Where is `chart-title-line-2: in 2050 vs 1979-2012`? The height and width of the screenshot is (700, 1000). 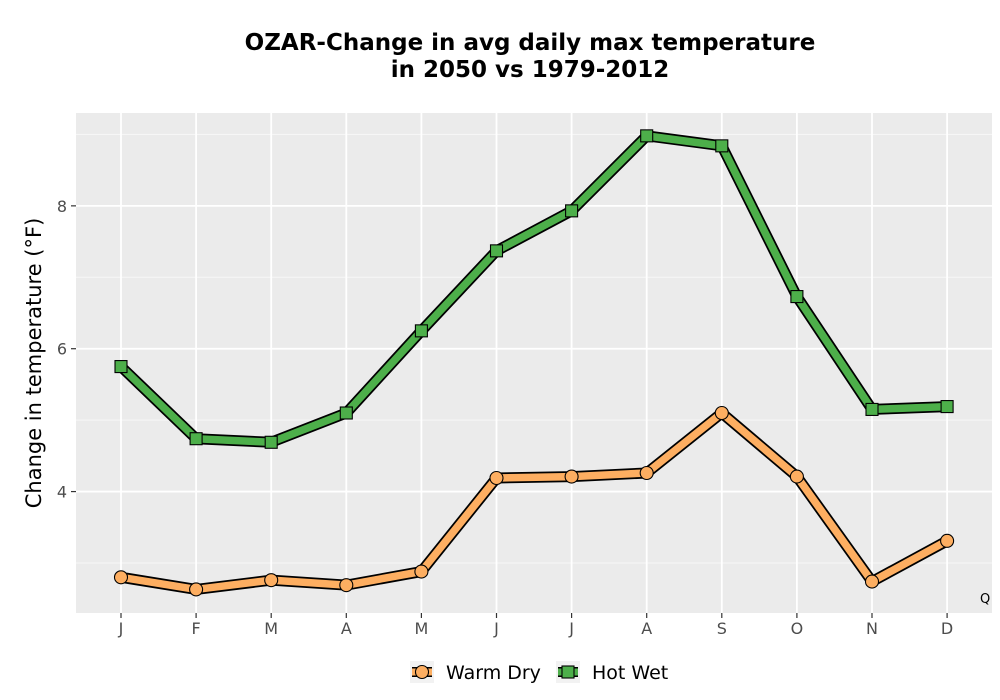
chart-title-line-2: in 2050 vs 1979-2012 is located at coordinates (530, 70).